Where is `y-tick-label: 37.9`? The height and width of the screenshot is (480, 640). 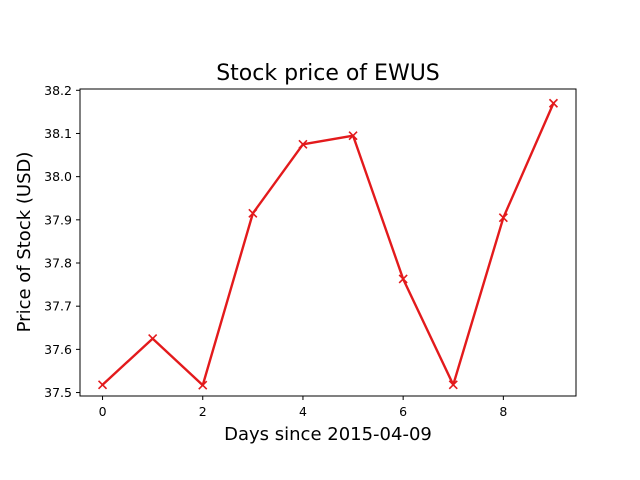 y-tick-label: 37.9 is located at coordinates (58, 219).